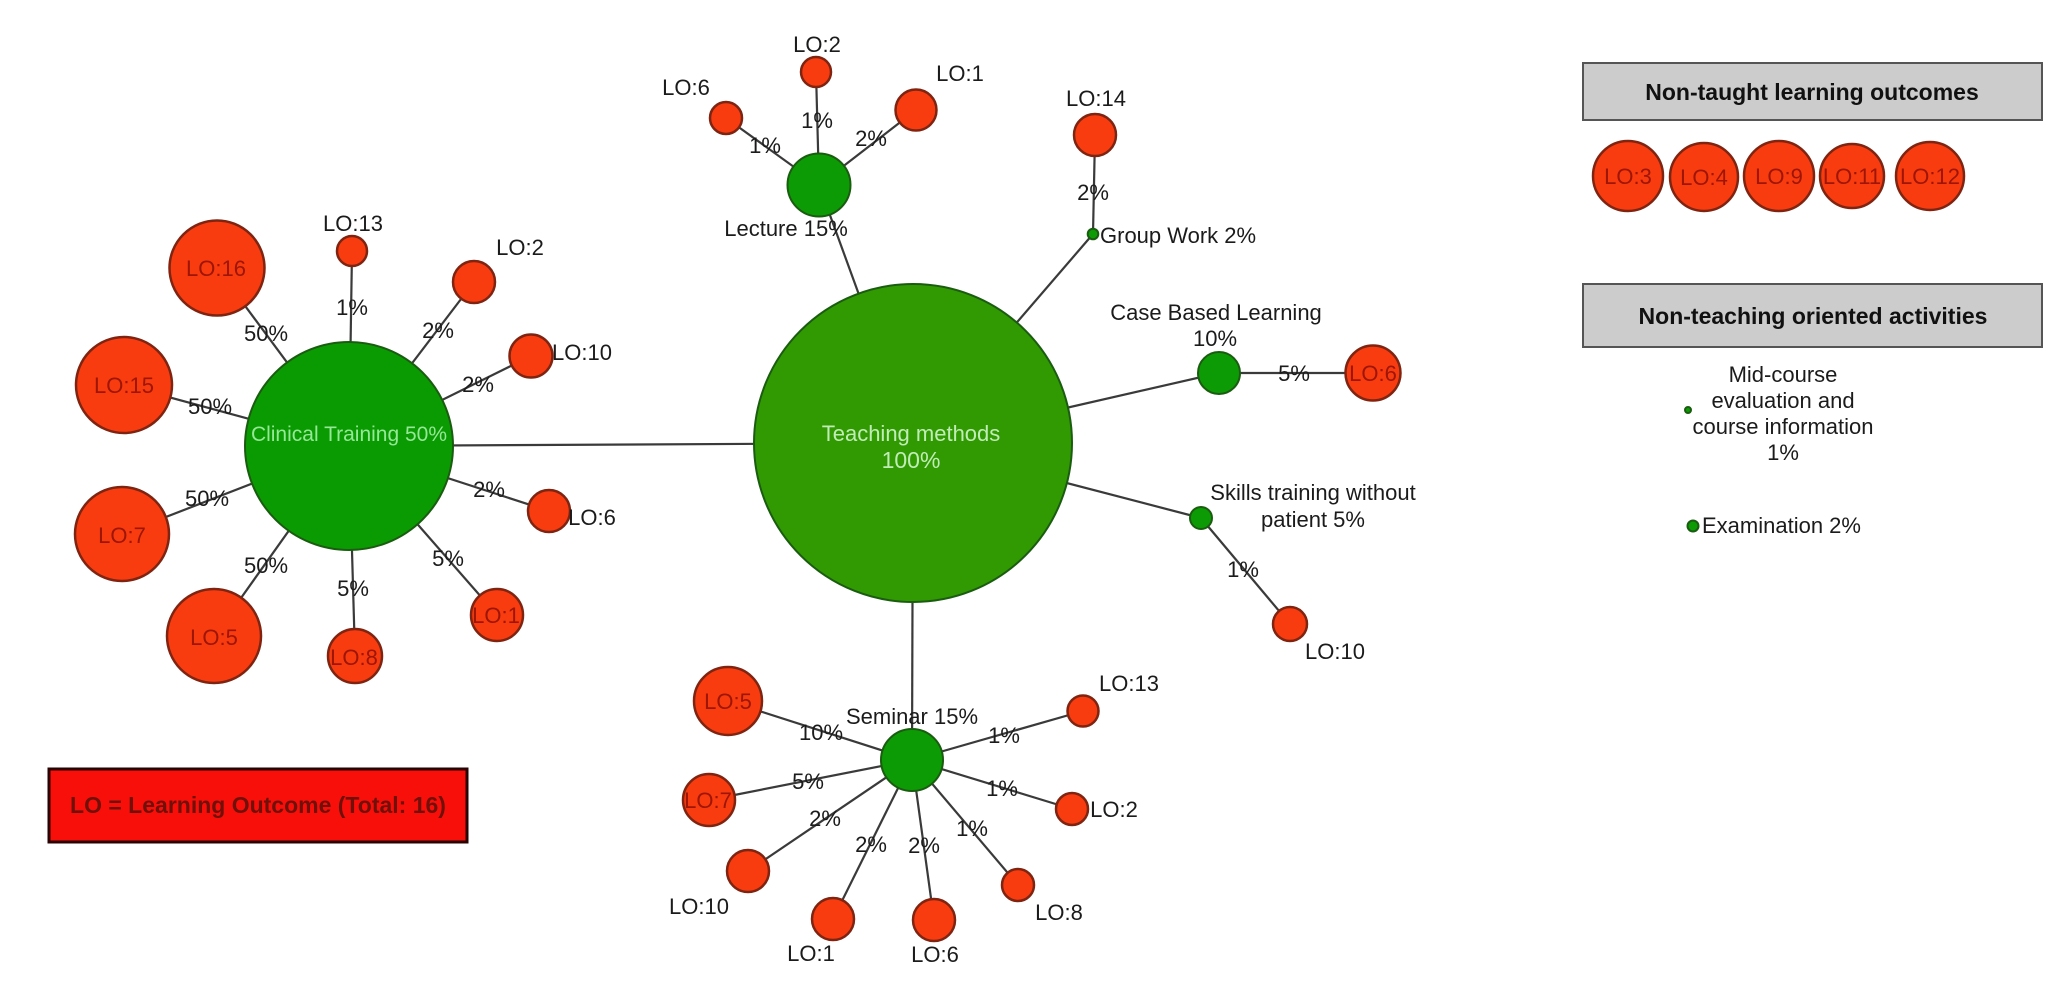 The height and width of the screenshot is (1006, 2059). Describe the element at coordinates (911, 433) in the screenshot. I see `svg-text: Teaching methods` at that location.